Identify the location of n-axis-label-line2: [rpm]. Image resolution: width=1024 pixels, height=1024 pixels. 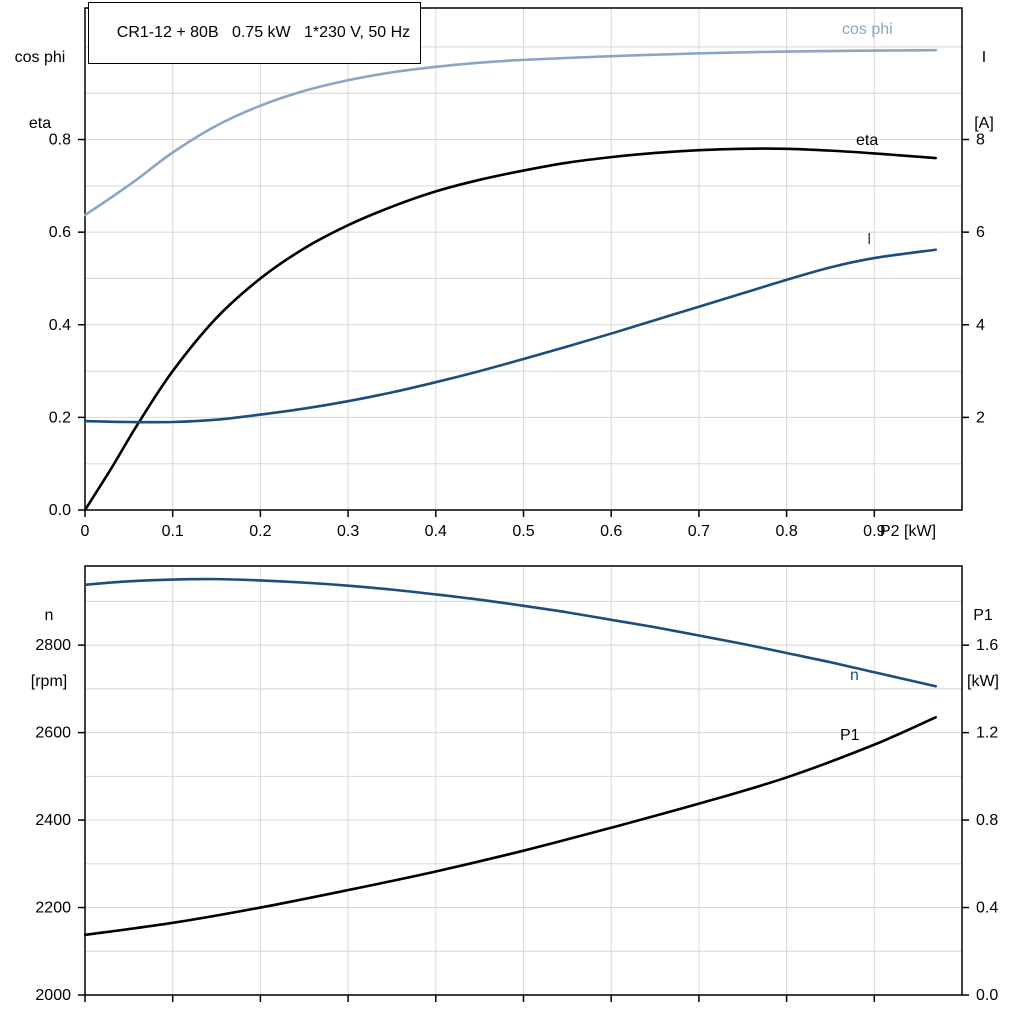
(49, 681).